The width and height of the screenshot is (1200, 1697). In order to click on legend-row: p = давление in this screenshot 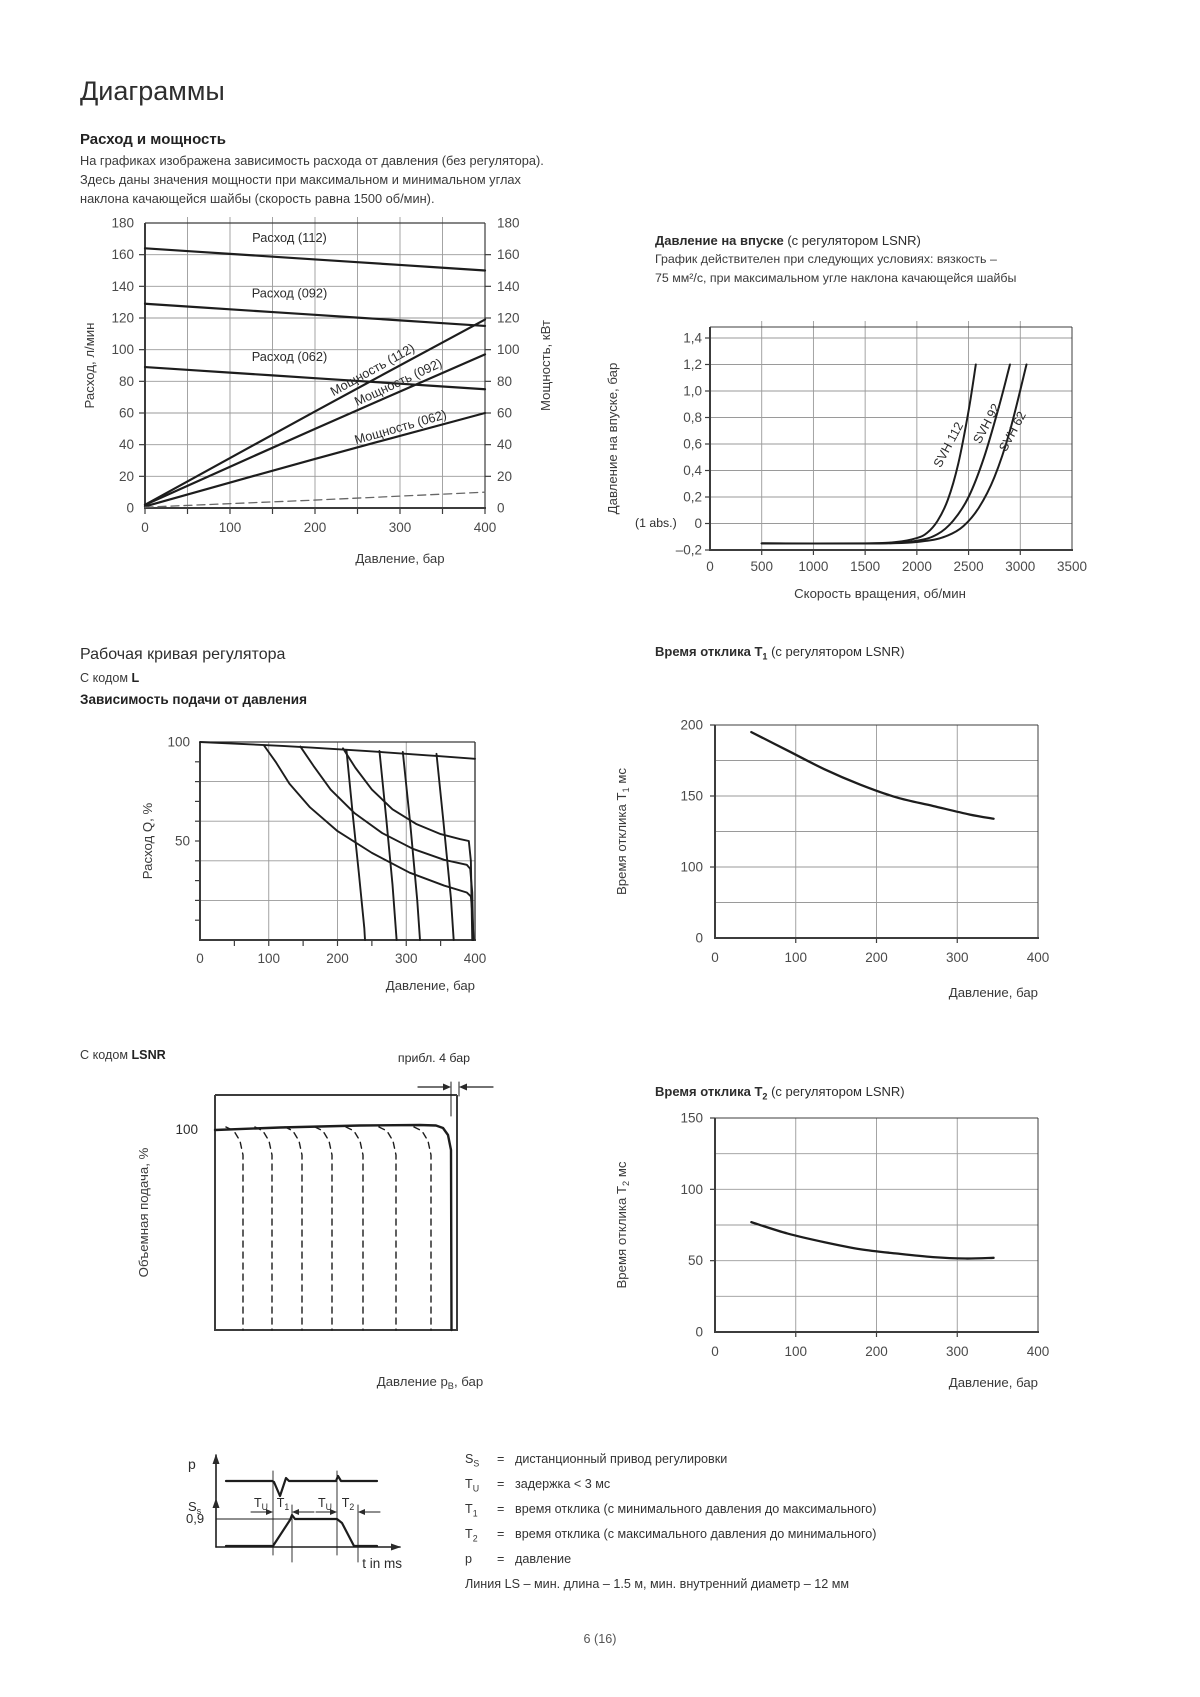, I will do `click(745, 1564)`.